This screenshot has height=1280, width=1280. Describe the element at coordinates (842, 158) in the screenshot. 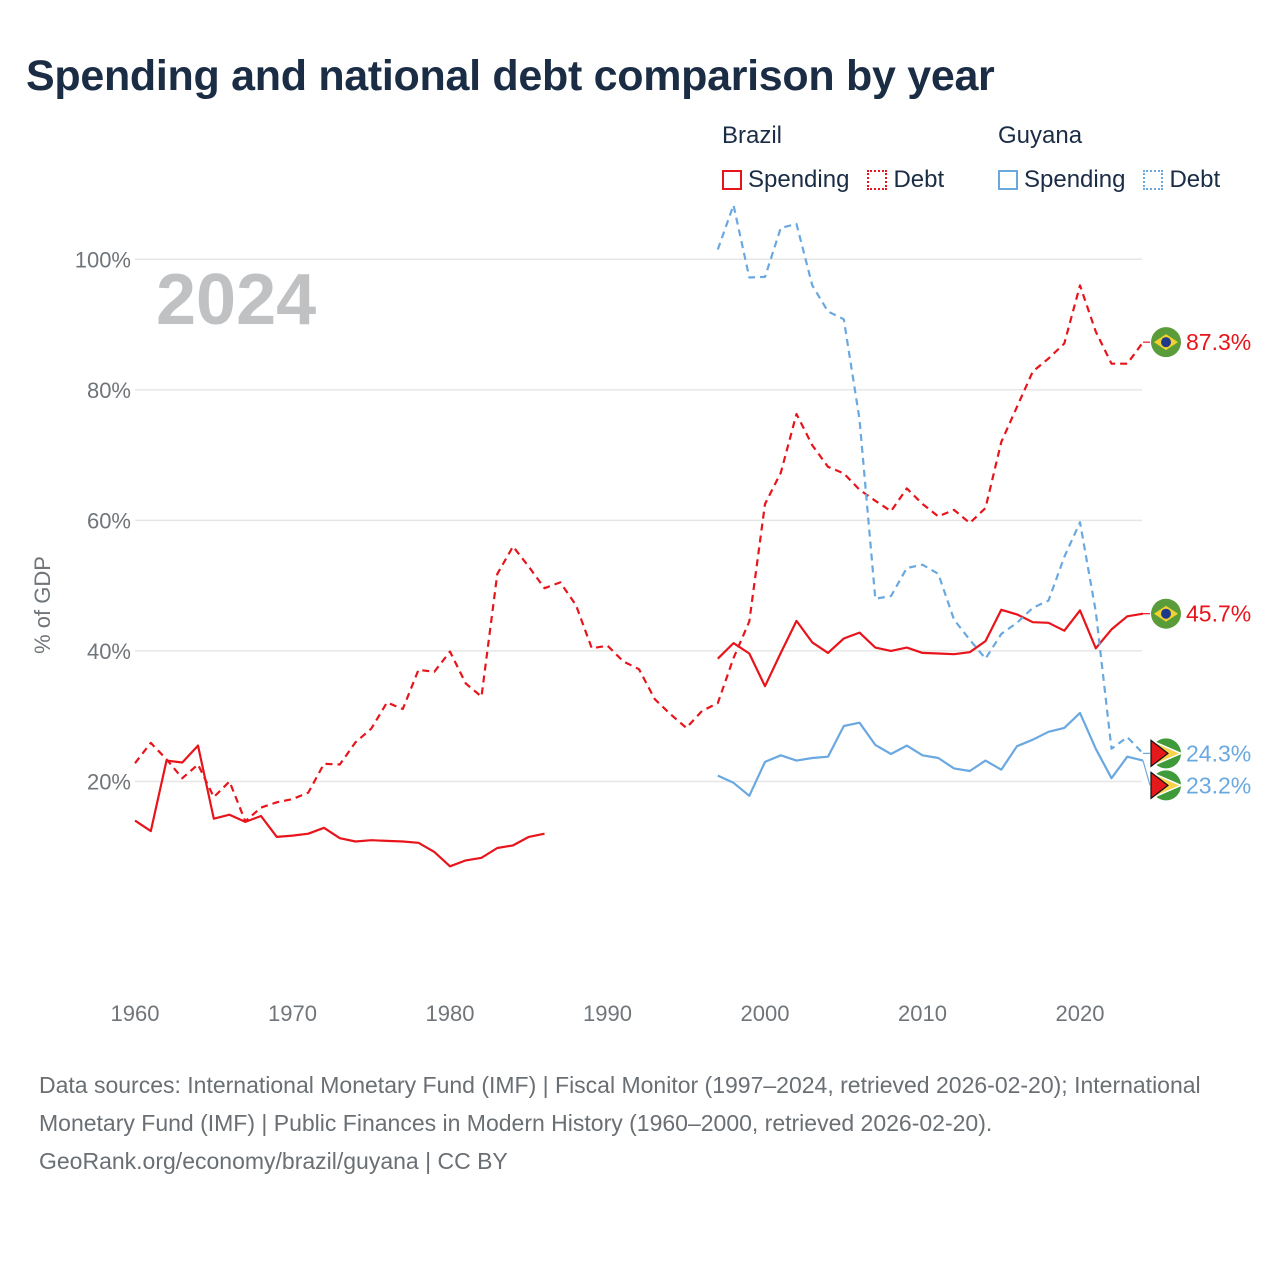

I see `legend-brazil: Brazil Spending Debt` at that location.